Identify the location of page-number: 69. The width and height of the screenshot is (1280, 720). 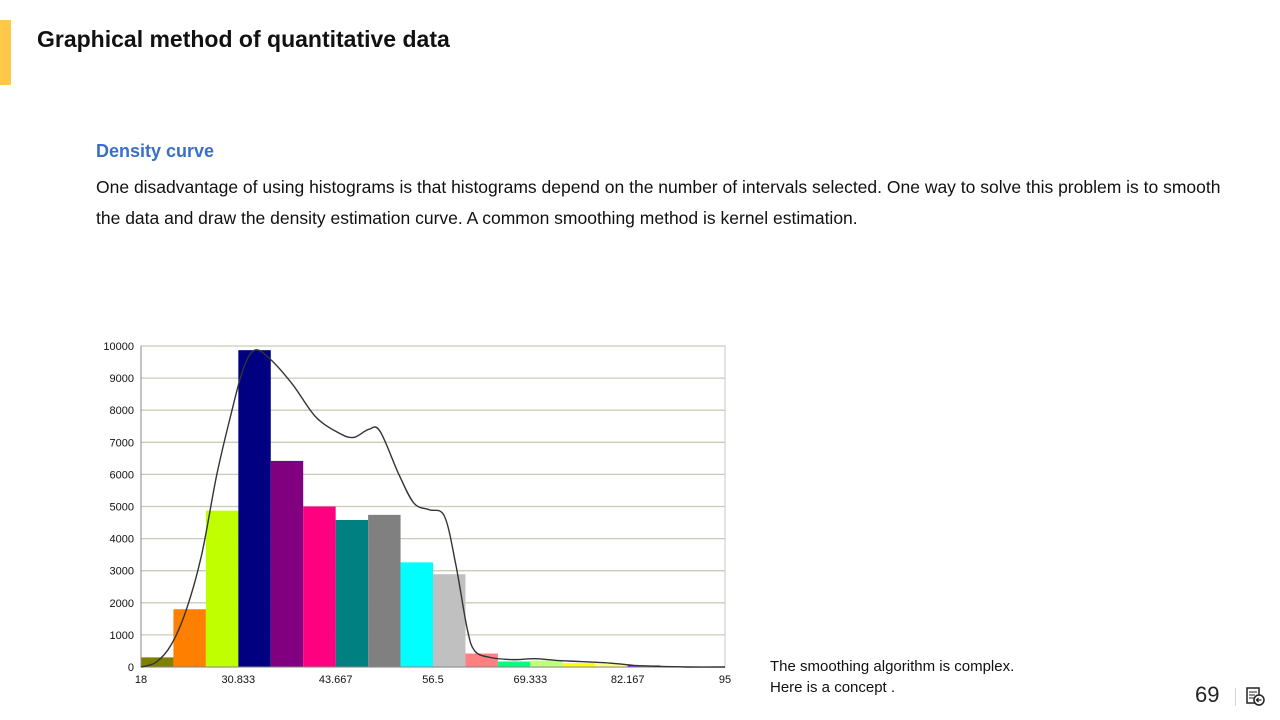
(1207, 694).